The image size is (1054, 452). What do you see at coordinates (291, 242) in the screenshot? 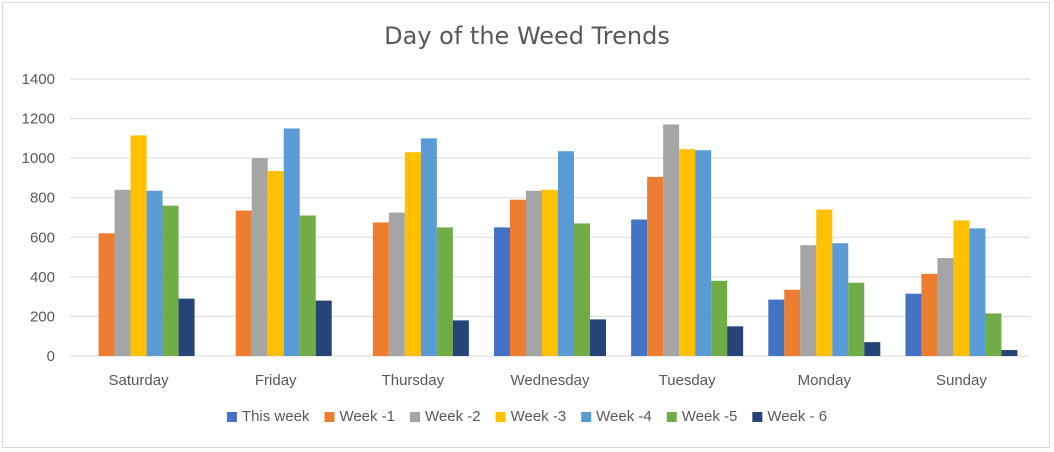
I see `bar-friday-weekminus4` at bounding box center [291, 242].